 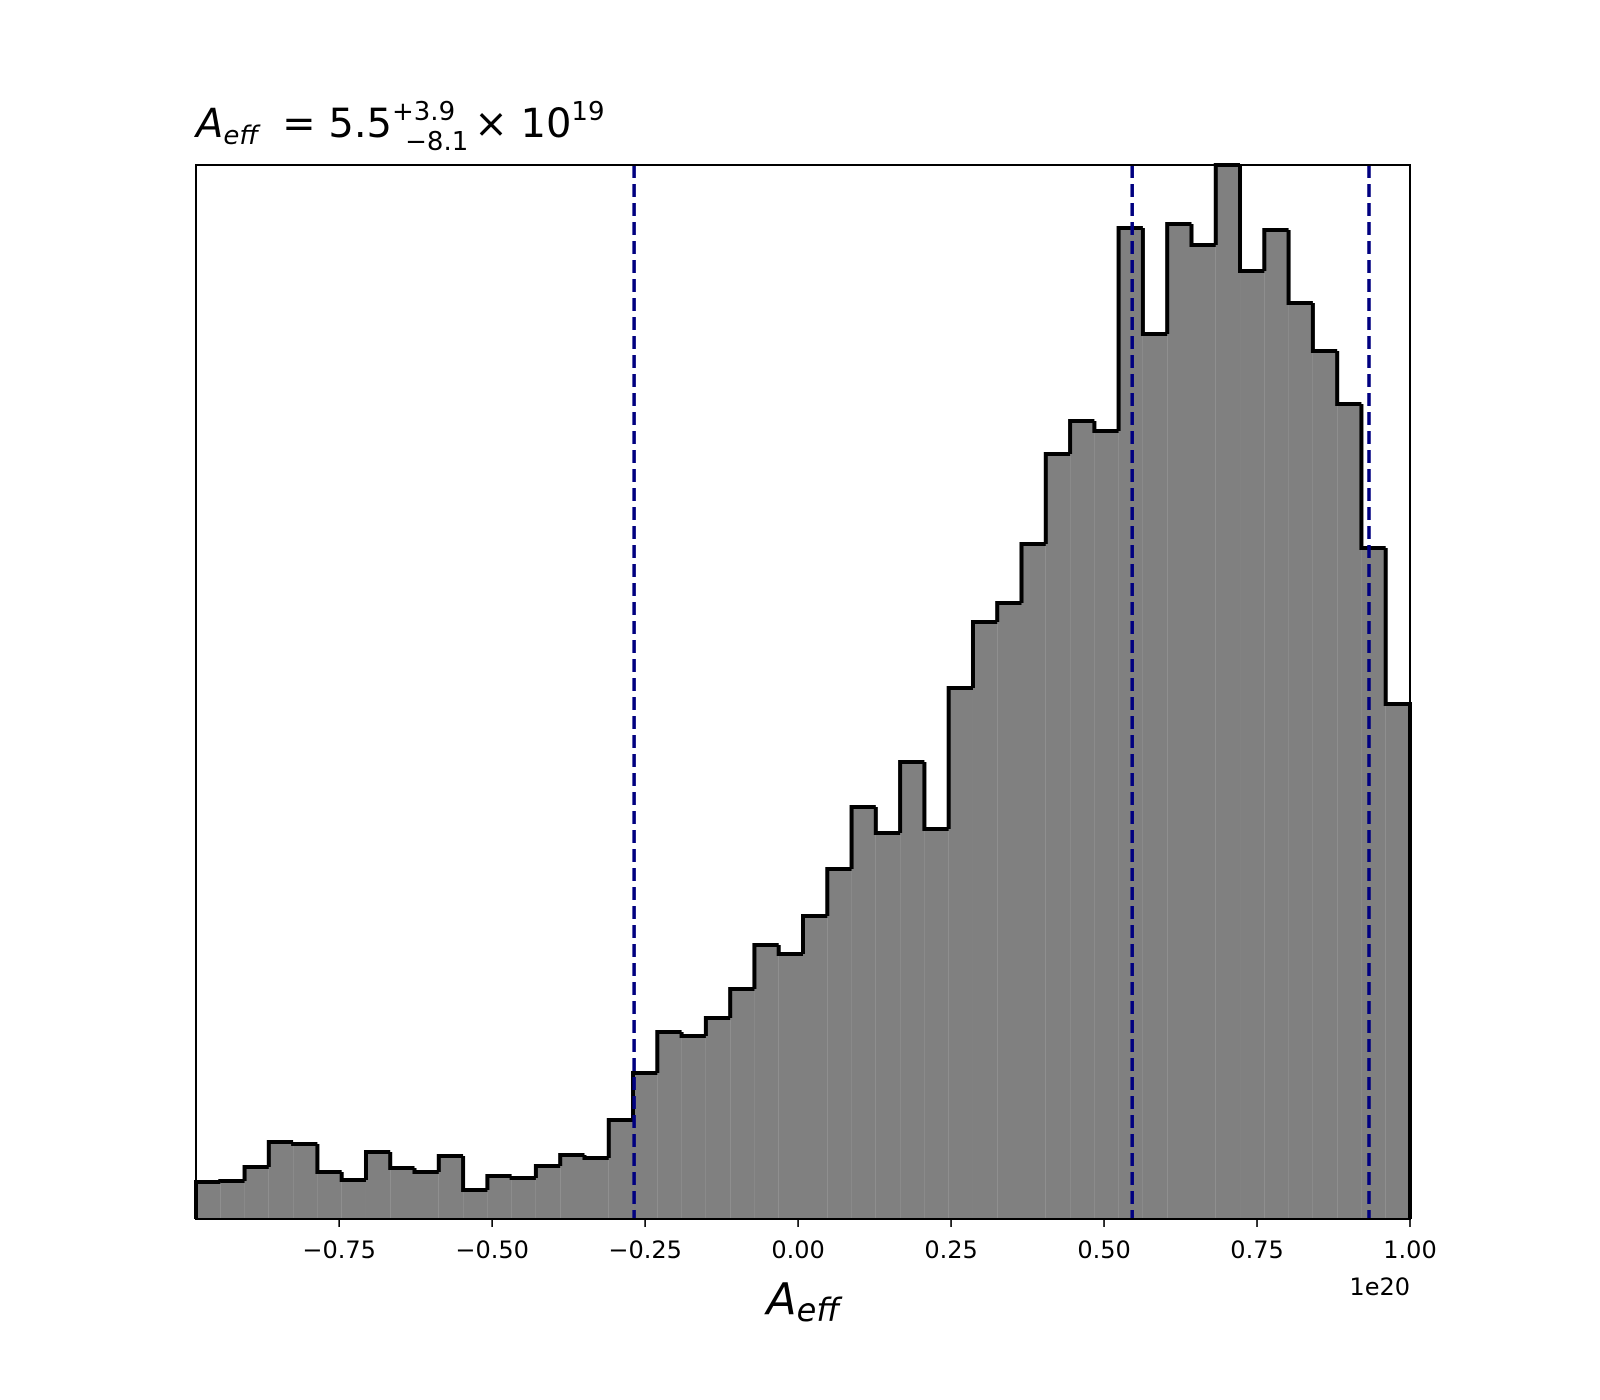 I want to click on x-tick-label: −0.25, so click(x=645, y=1250).